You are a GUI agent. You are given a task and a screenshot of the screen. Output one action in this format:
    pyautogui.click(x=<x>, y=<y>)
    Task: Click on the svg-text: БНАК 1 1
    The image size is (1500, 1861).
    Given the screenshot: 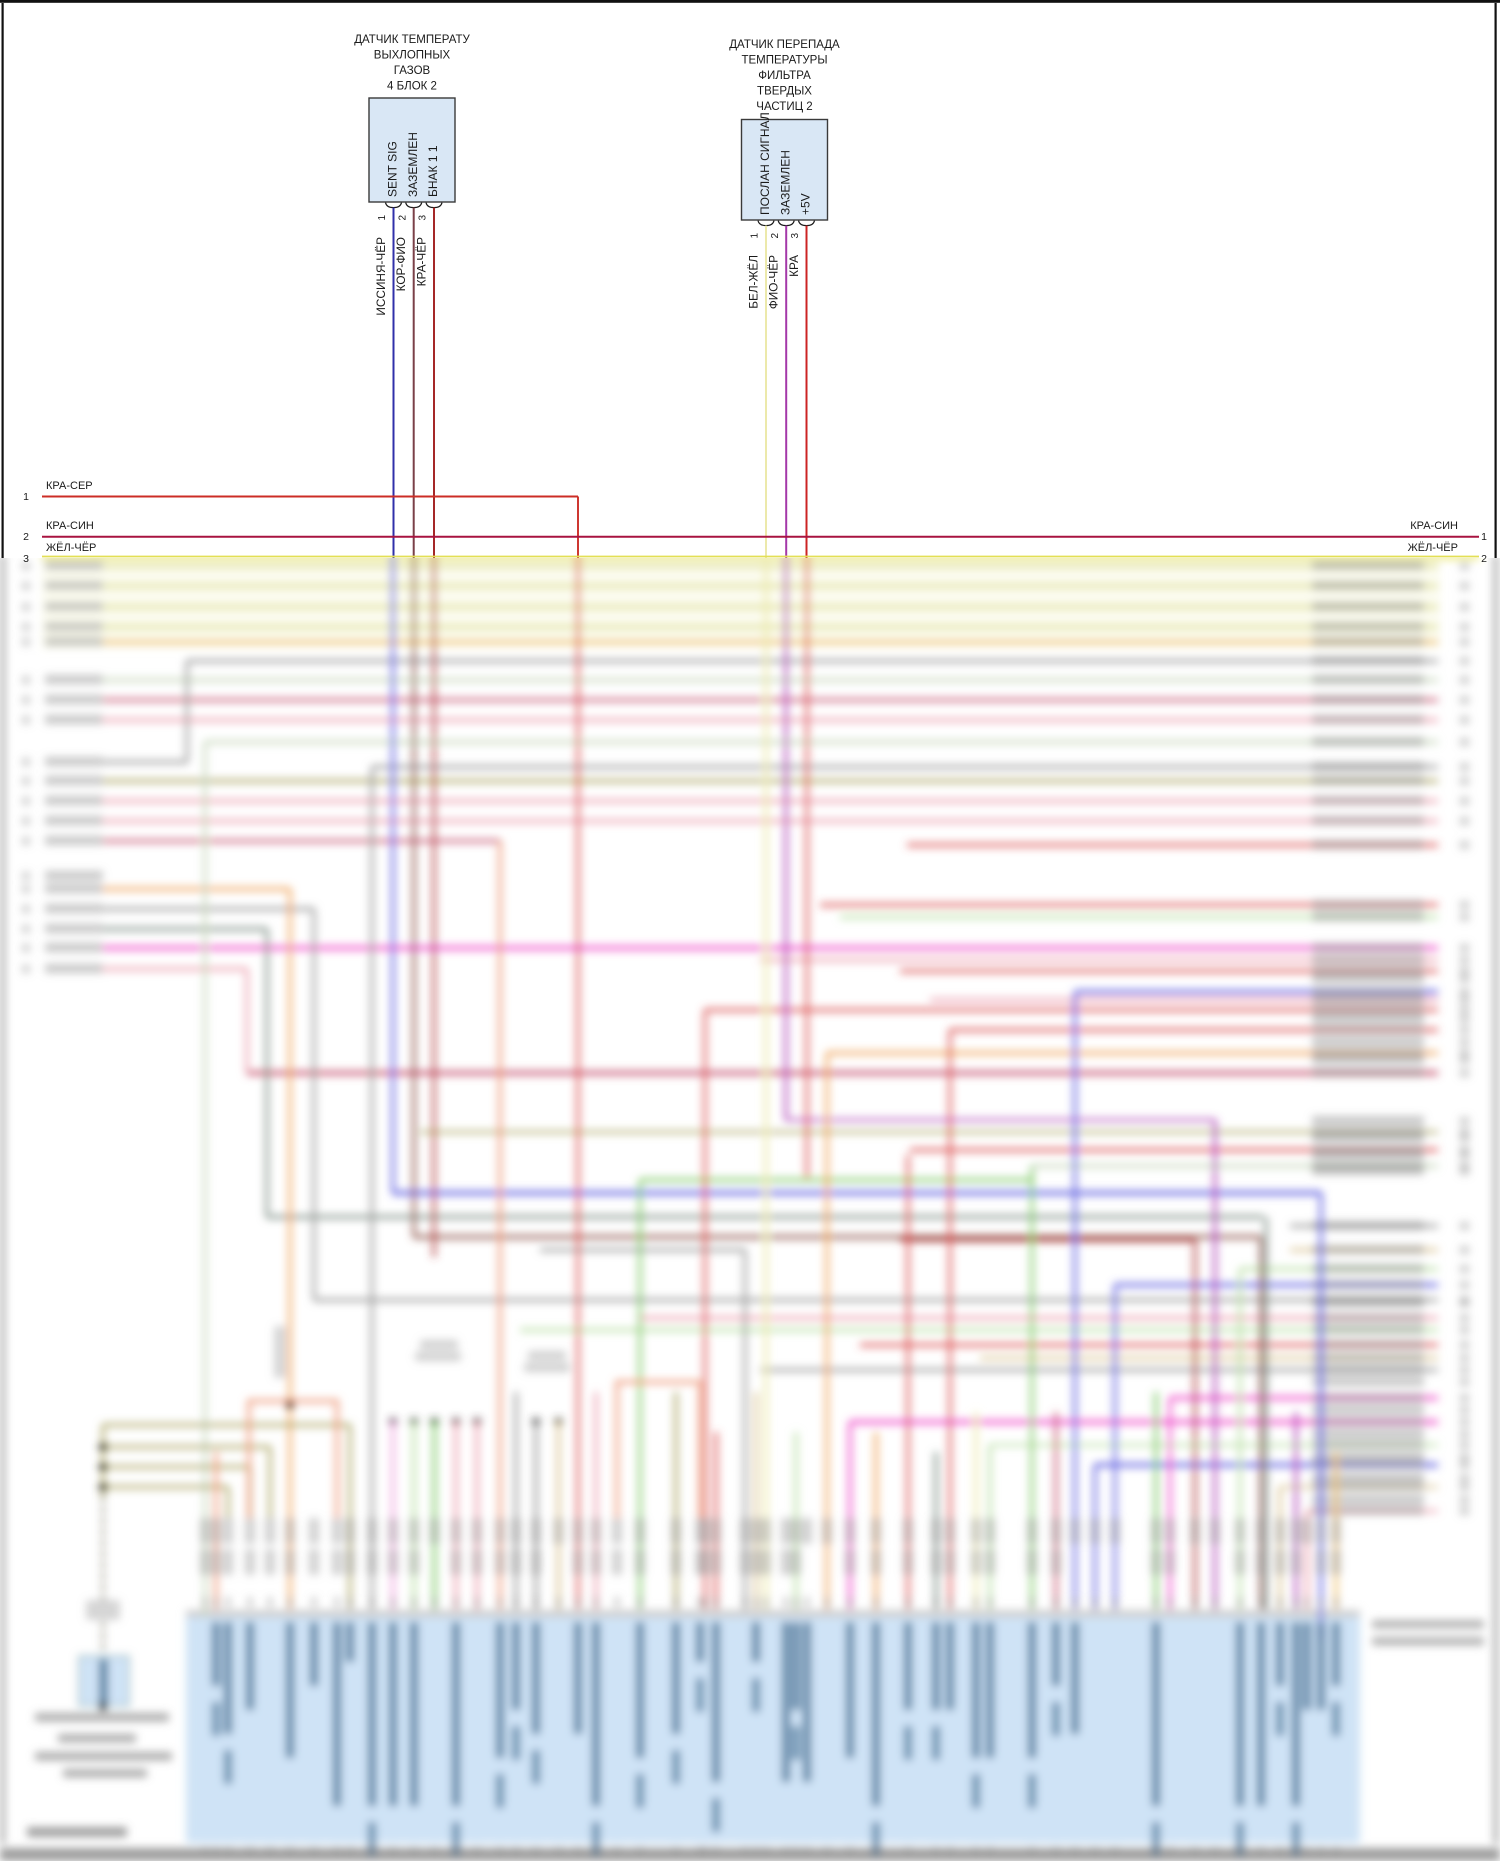 What is the action you would take?
    pyautogui.click(x=433, y=171)
    